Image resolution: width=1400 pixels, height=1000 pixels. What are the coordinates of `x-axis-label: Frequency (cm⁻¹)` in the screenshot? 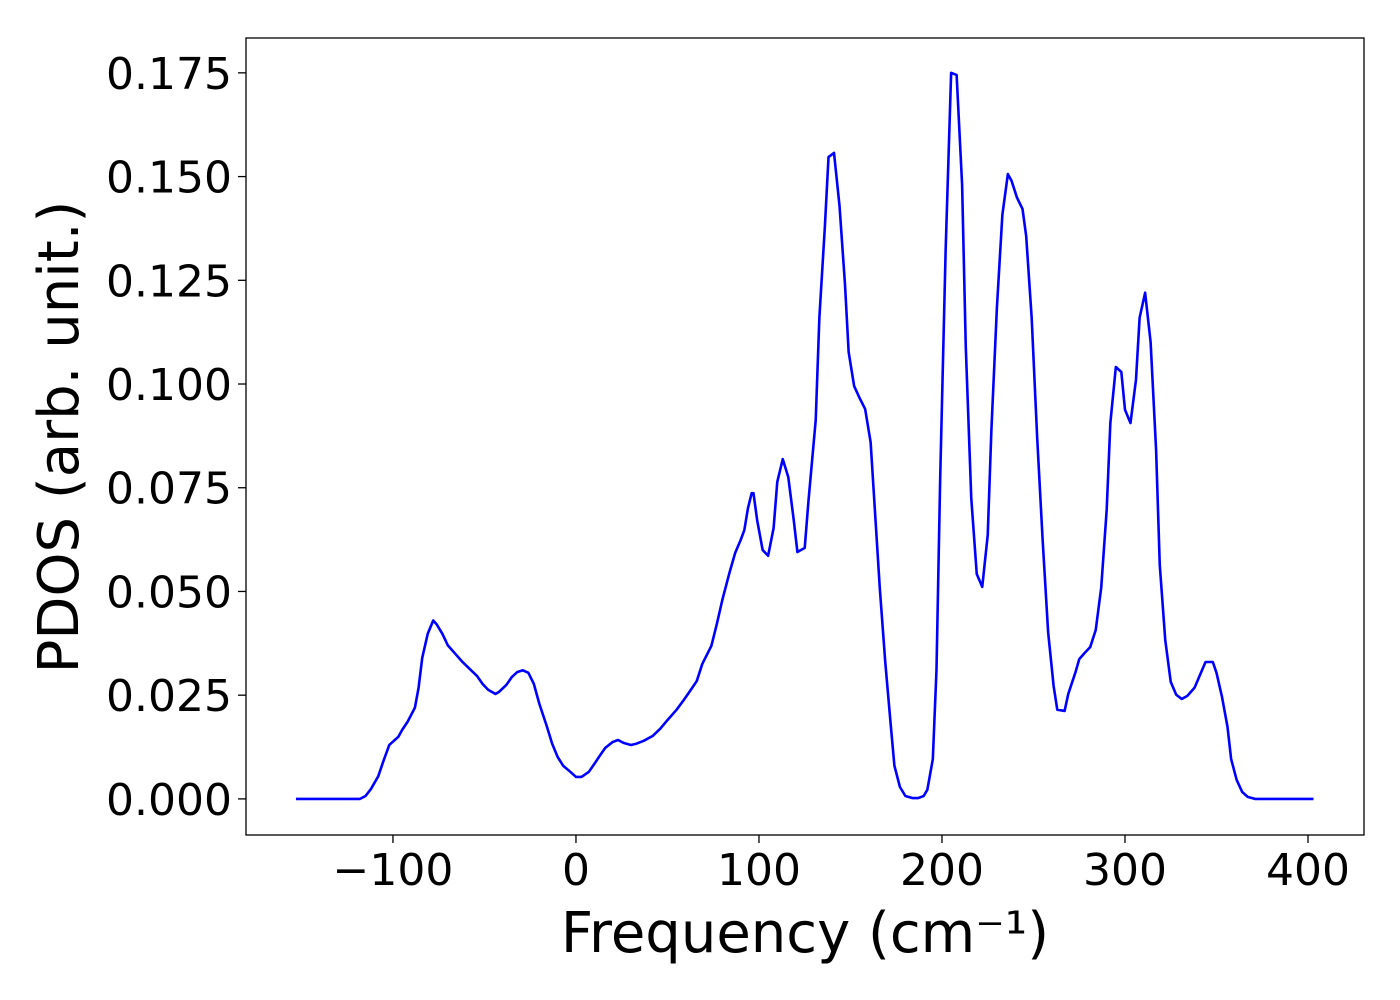 It's located at (805, 933).